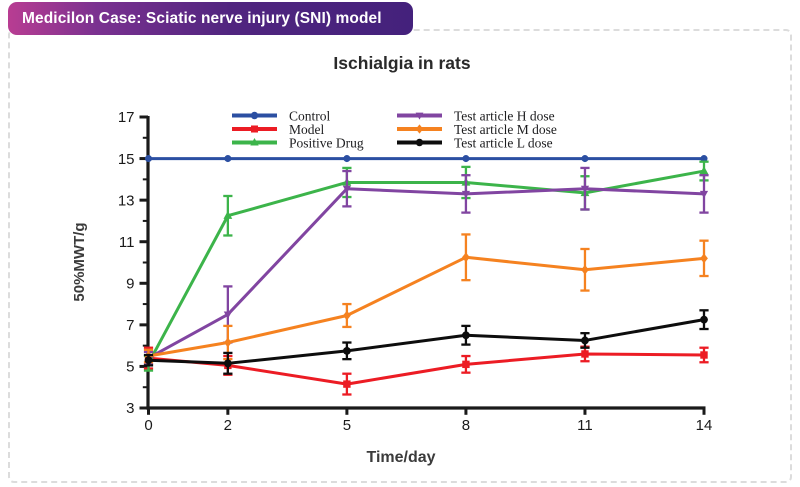  Describe the element at coordinates (504, 115) in the screenshot. I see `legend-label: Test article H dose` at that location.